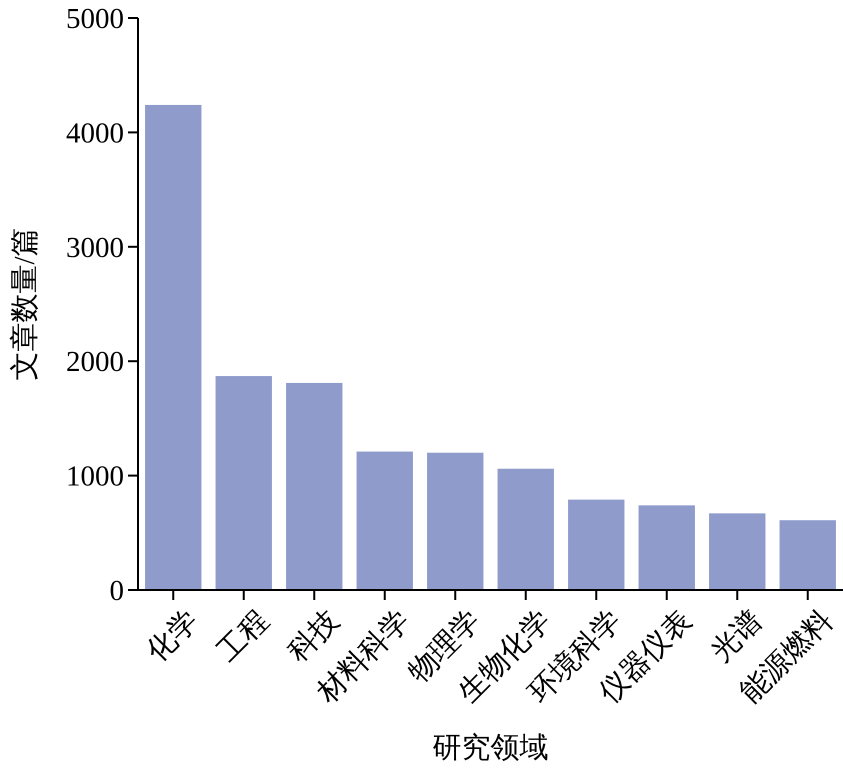  Describe the element at coordinates (490, 748) in the screenshot. I see `x-axis-title: 研究领域` at that location.